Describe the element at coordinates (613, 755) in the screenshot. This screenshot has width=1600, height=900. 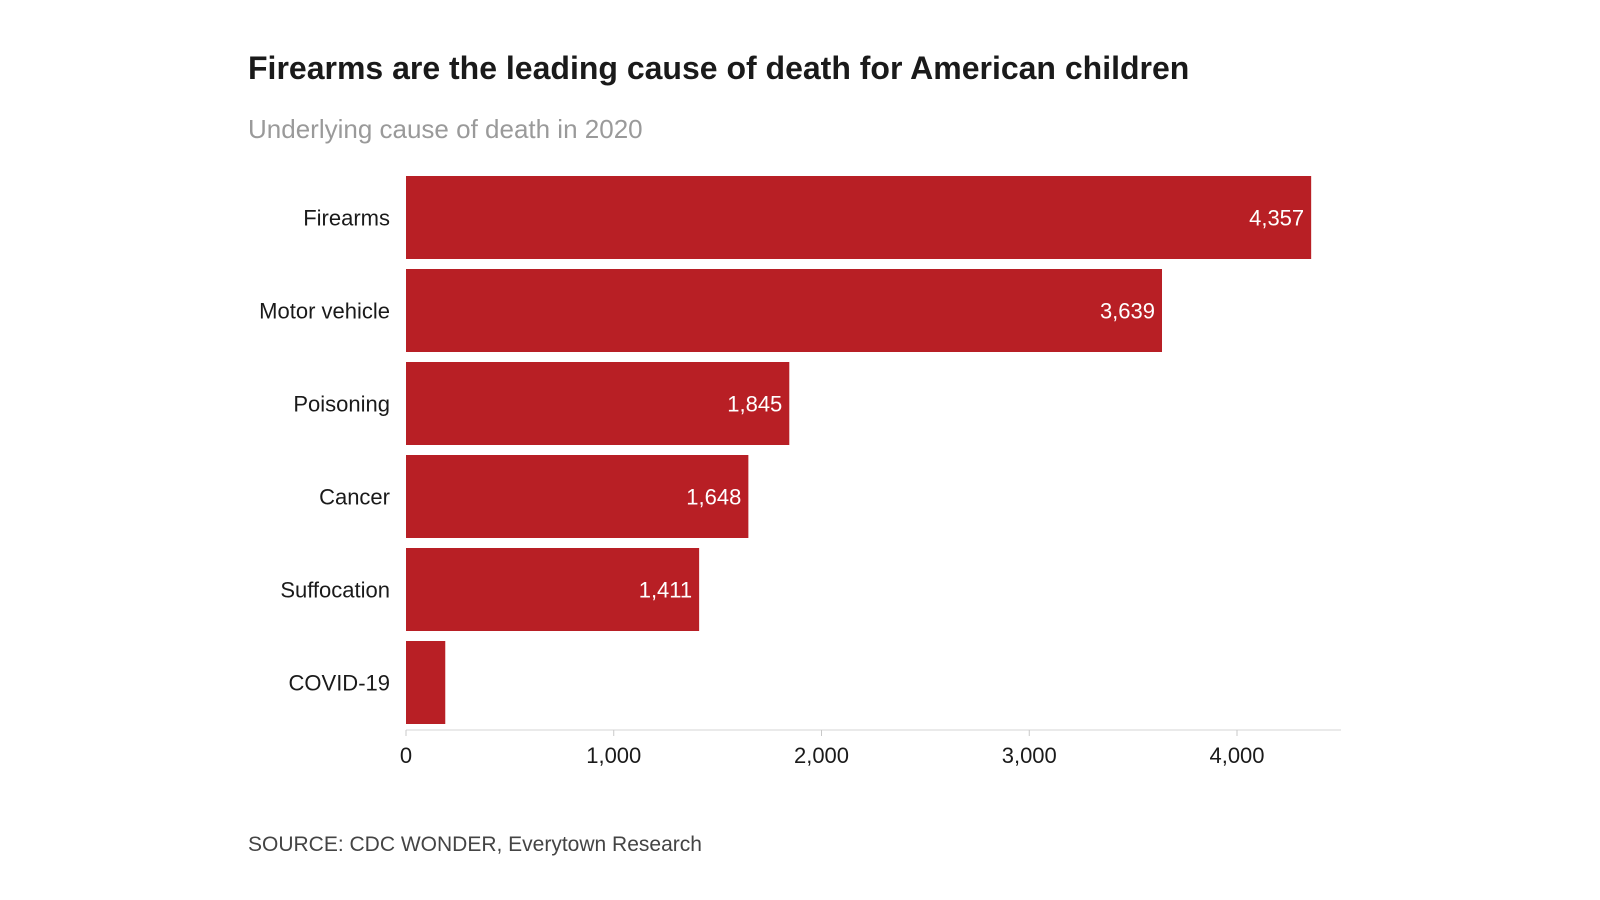
I see `x-tick-label: 1,000` at that location.